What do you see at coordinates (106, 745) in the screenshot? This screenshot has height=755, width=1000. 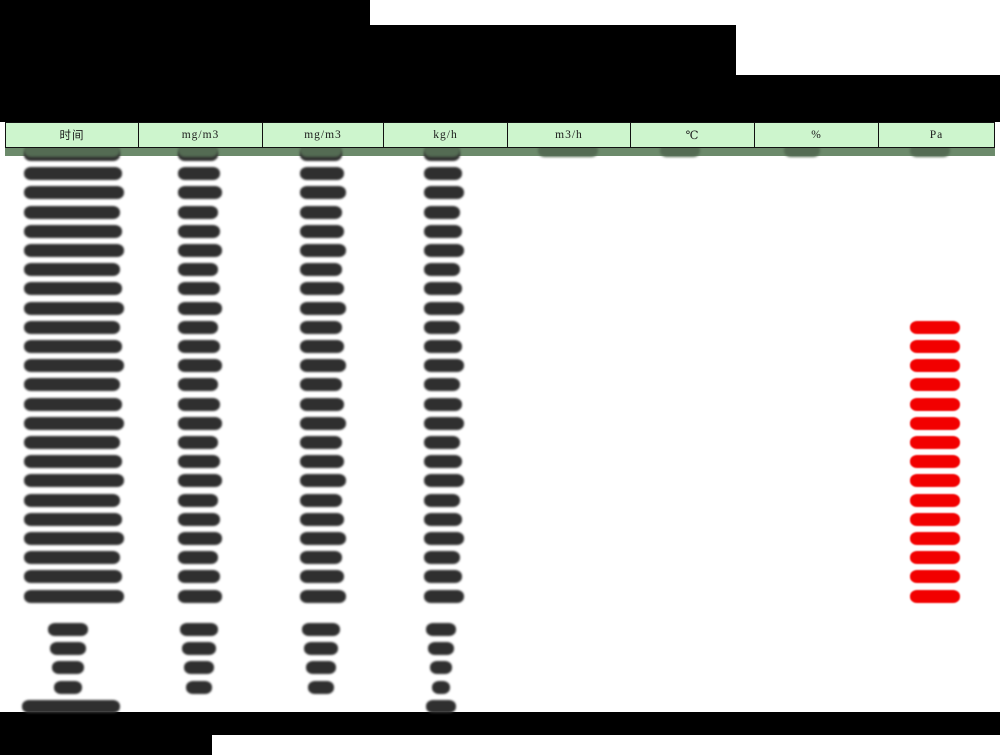 I see `redaction-mask-bottom-left` at bounding box center [106, 745].